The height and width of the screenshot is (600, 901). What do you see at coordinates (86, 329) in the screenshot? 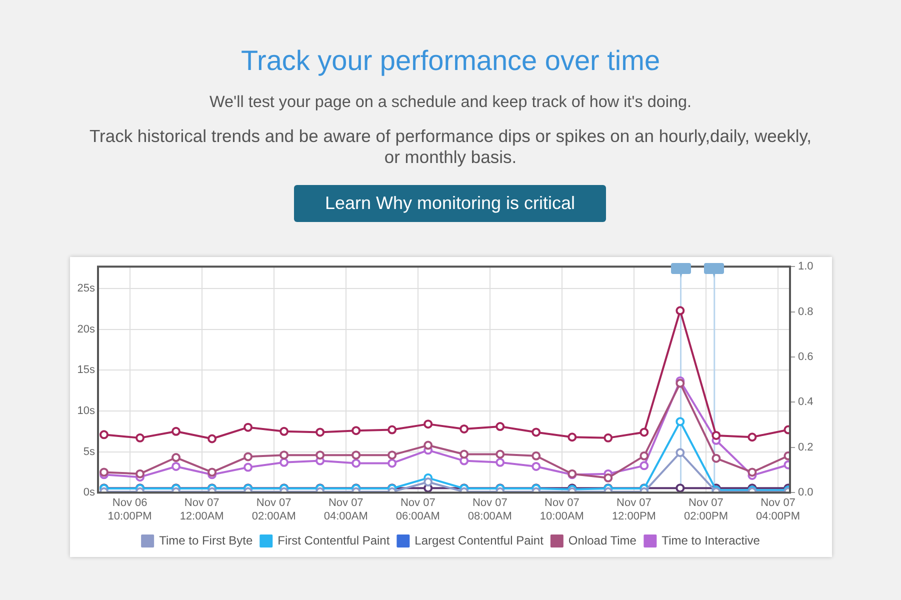
I see `y-tick-label: 20s` at bounding box center [86, 329].